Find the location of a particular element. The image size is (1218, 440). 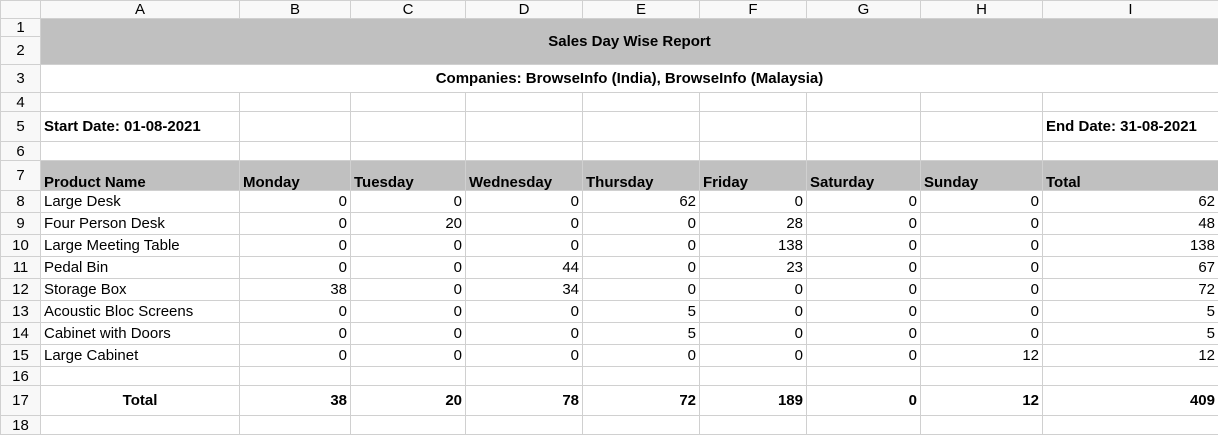

value-cell: 138 is located at coordinates (753, 245).